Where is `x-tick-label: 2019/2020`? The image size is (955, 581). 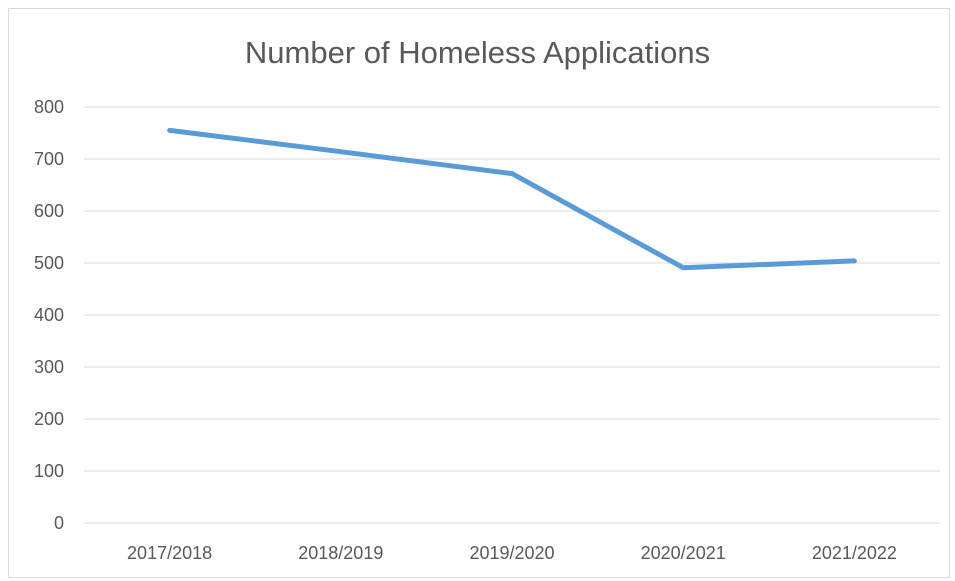
x-tick-label: 2019/2020 is located at coordinates (511, 553).